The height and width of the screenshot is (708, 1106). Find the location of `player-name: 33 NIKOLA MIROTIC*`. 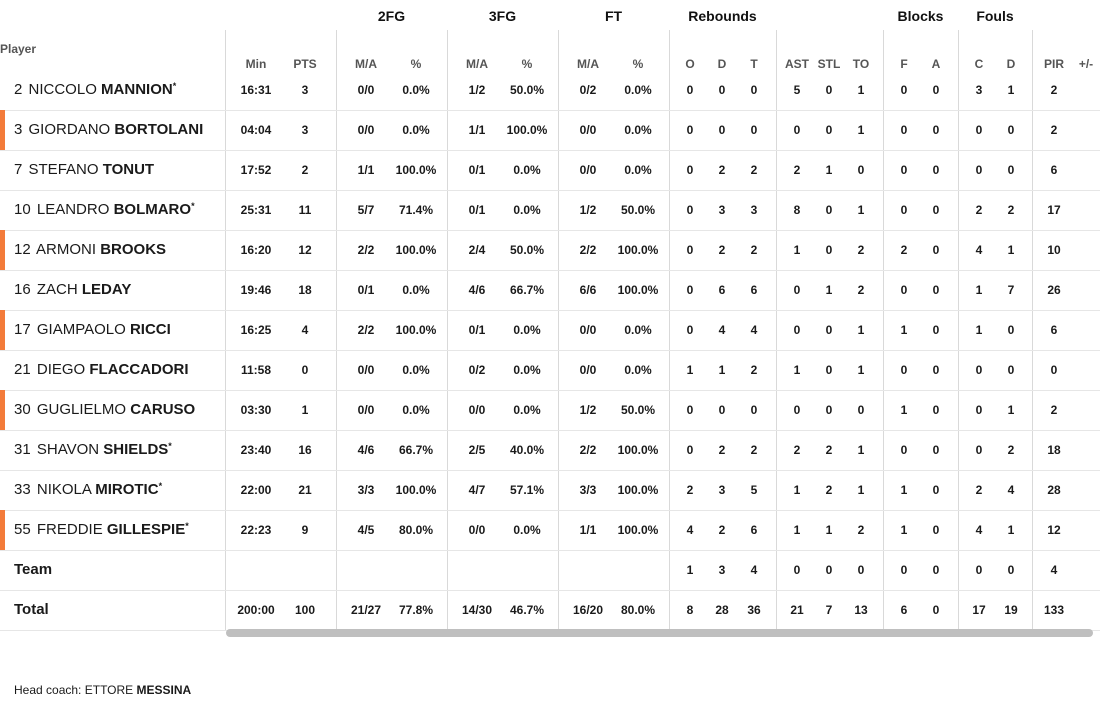

player-name: 33 NIKOLA MIROTIC* is located at coordinates (88, 490).